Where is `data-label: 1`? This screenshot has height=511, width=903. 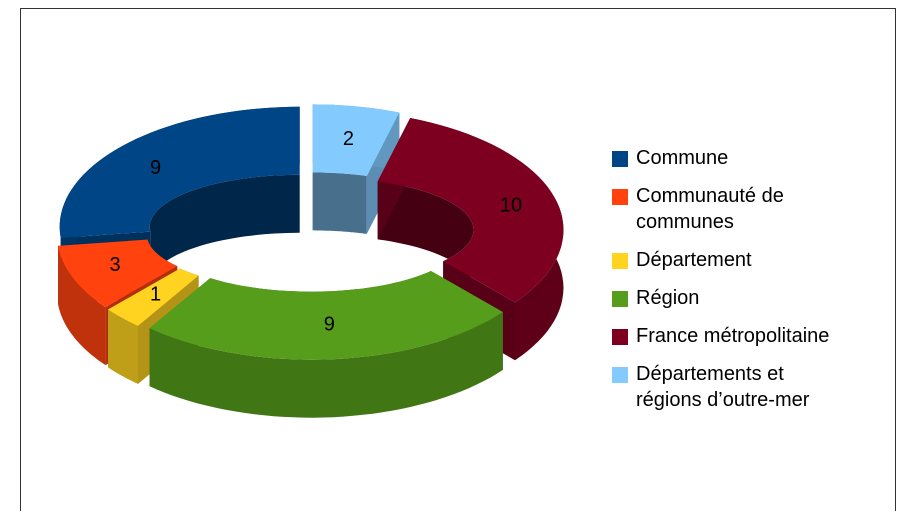 data-label: 1 is located at coordinates (155, 294).